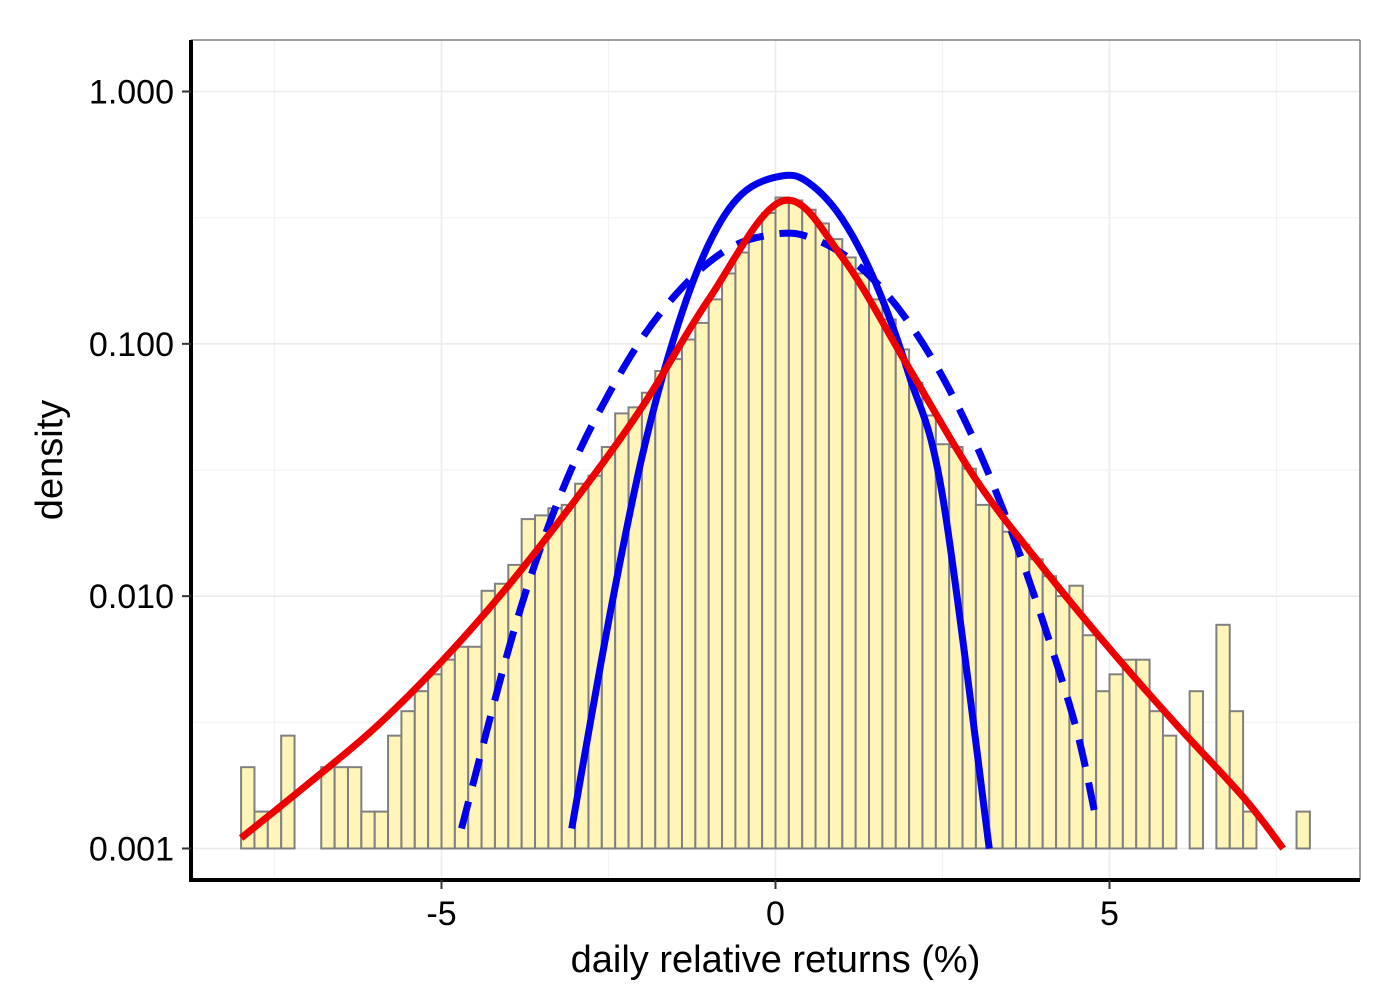  Describe the element at coordinates (131, 93) in the screenshot. I see `y-tick-label: 1.000` at that location.